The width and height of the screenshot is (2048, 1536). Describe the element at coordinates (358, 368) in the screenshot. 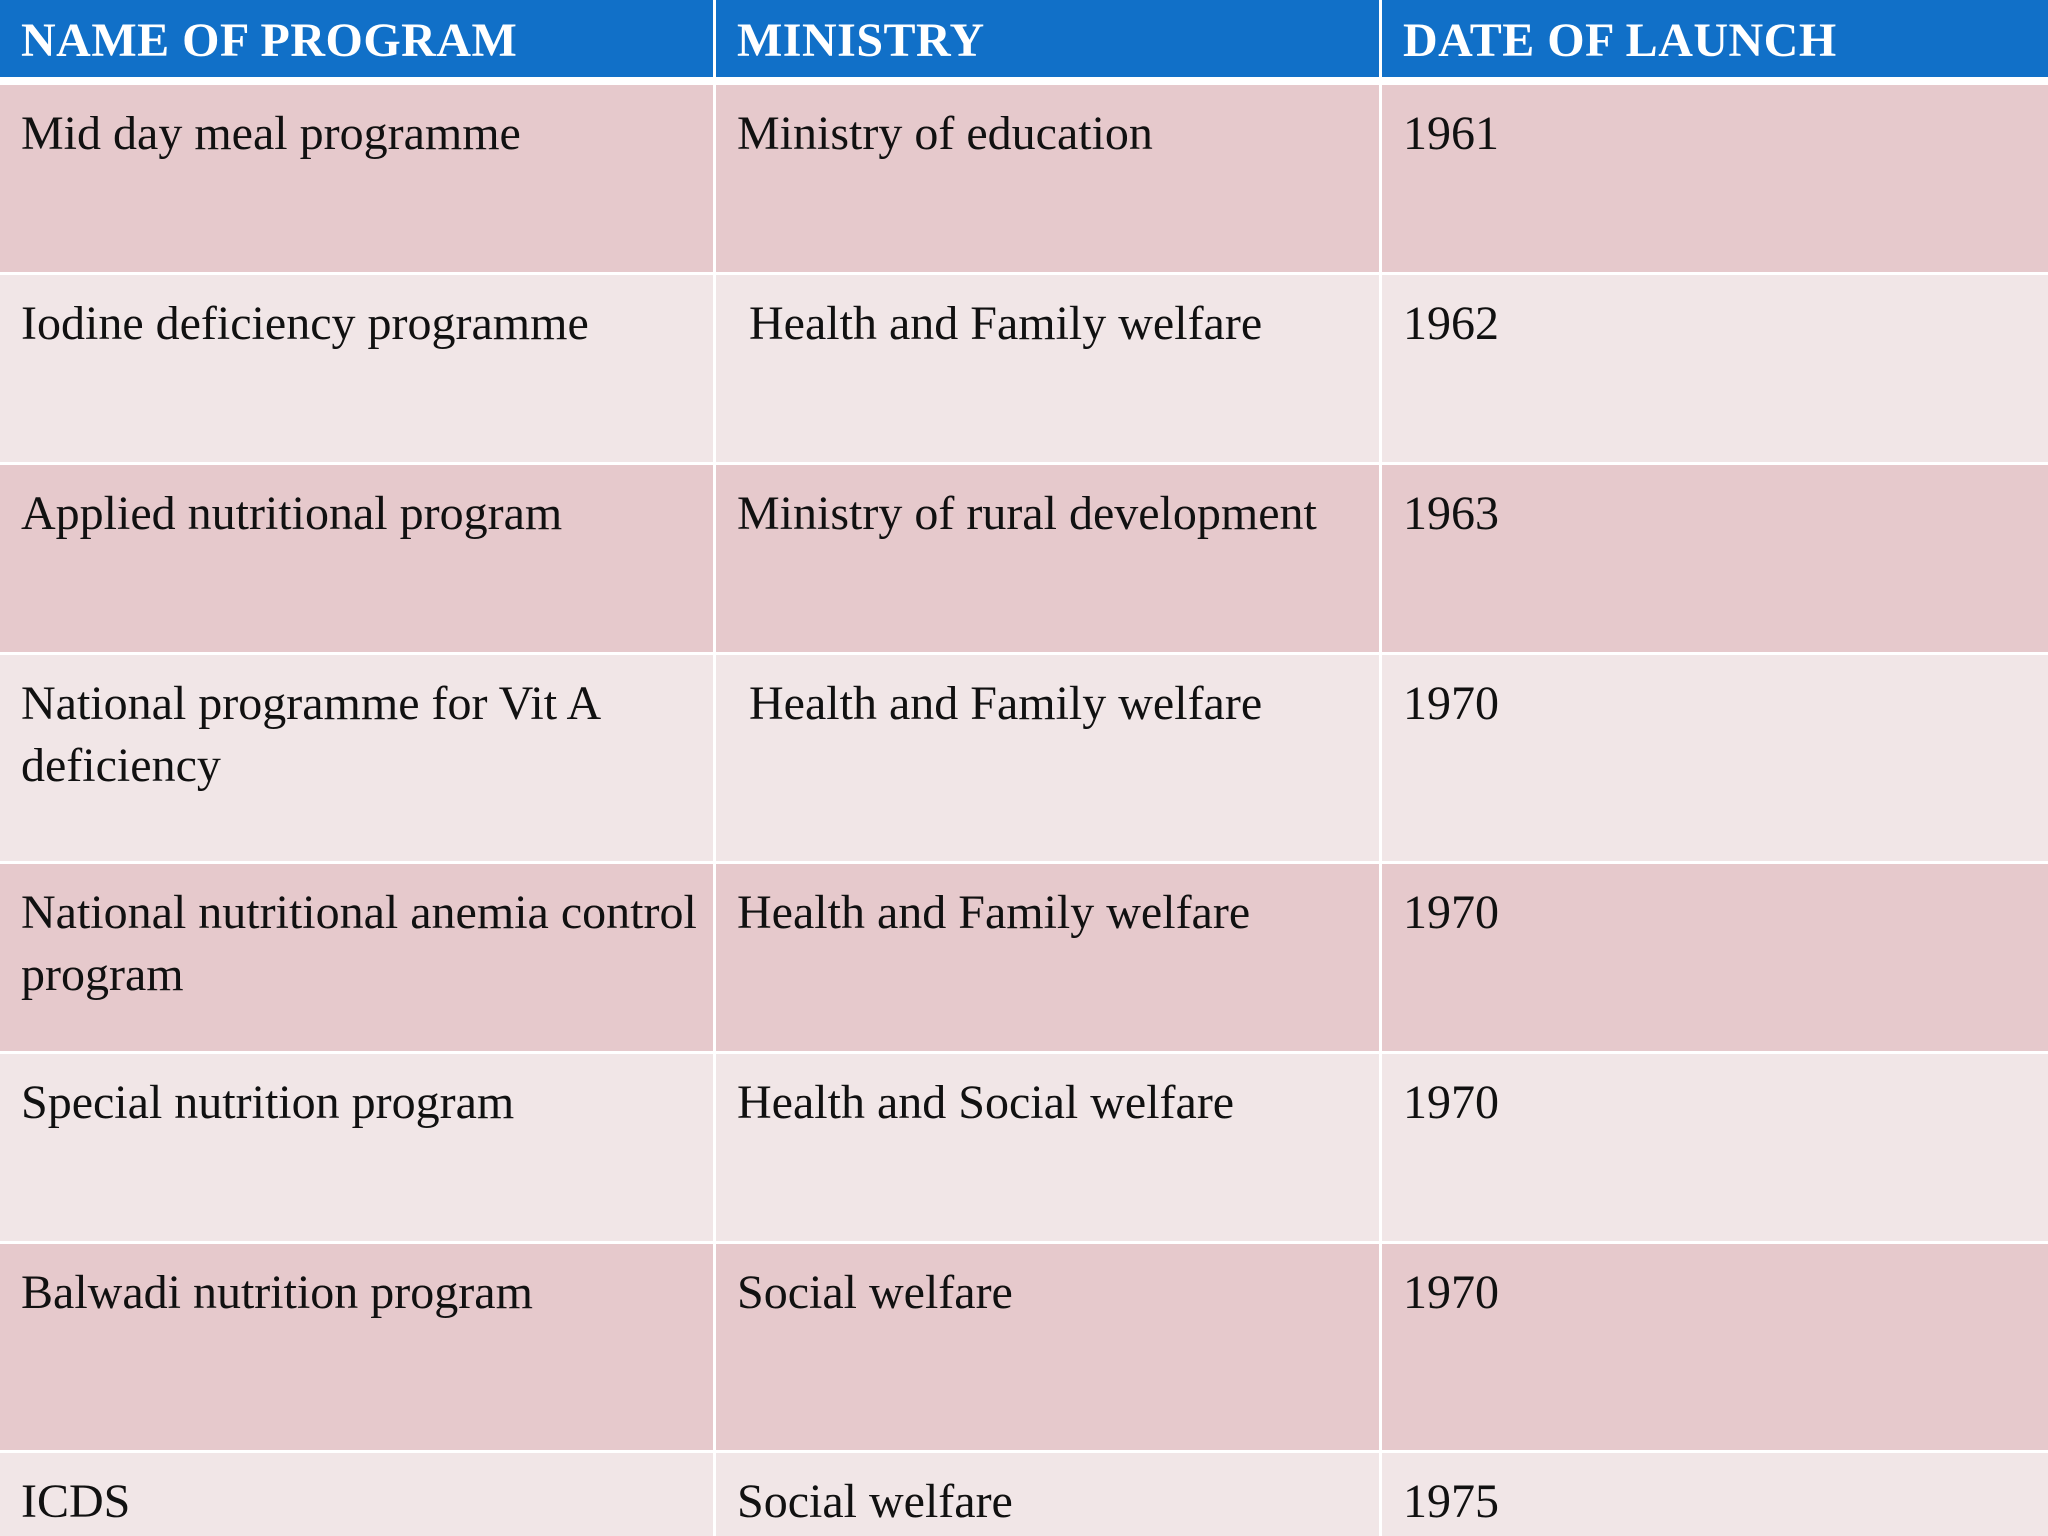

I see `program-cell: Iodine deficiency programme` at that location.